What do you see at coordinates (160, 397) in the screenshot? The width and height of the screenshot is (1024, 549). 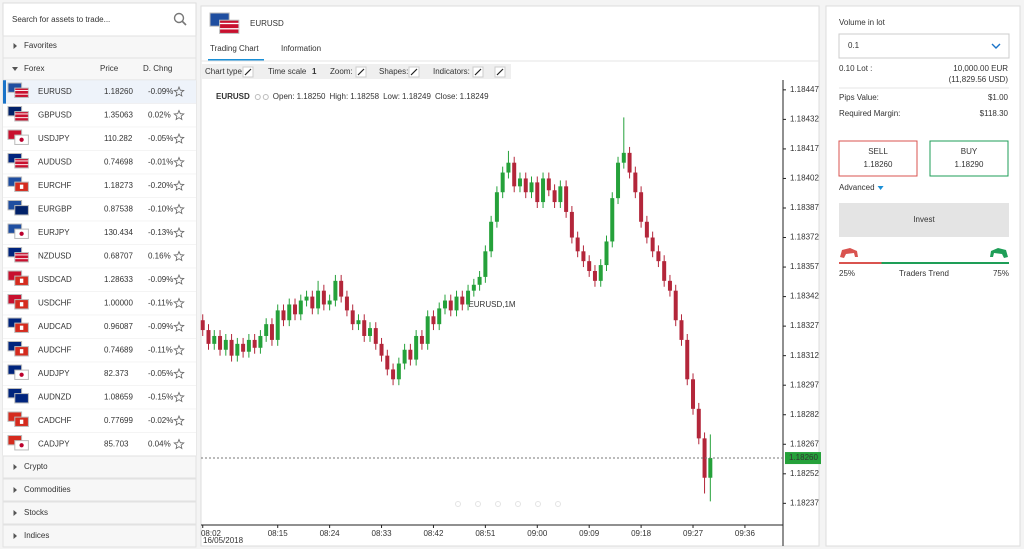 I see `pair-change: -0.15%` at bounding box center [160, 397].